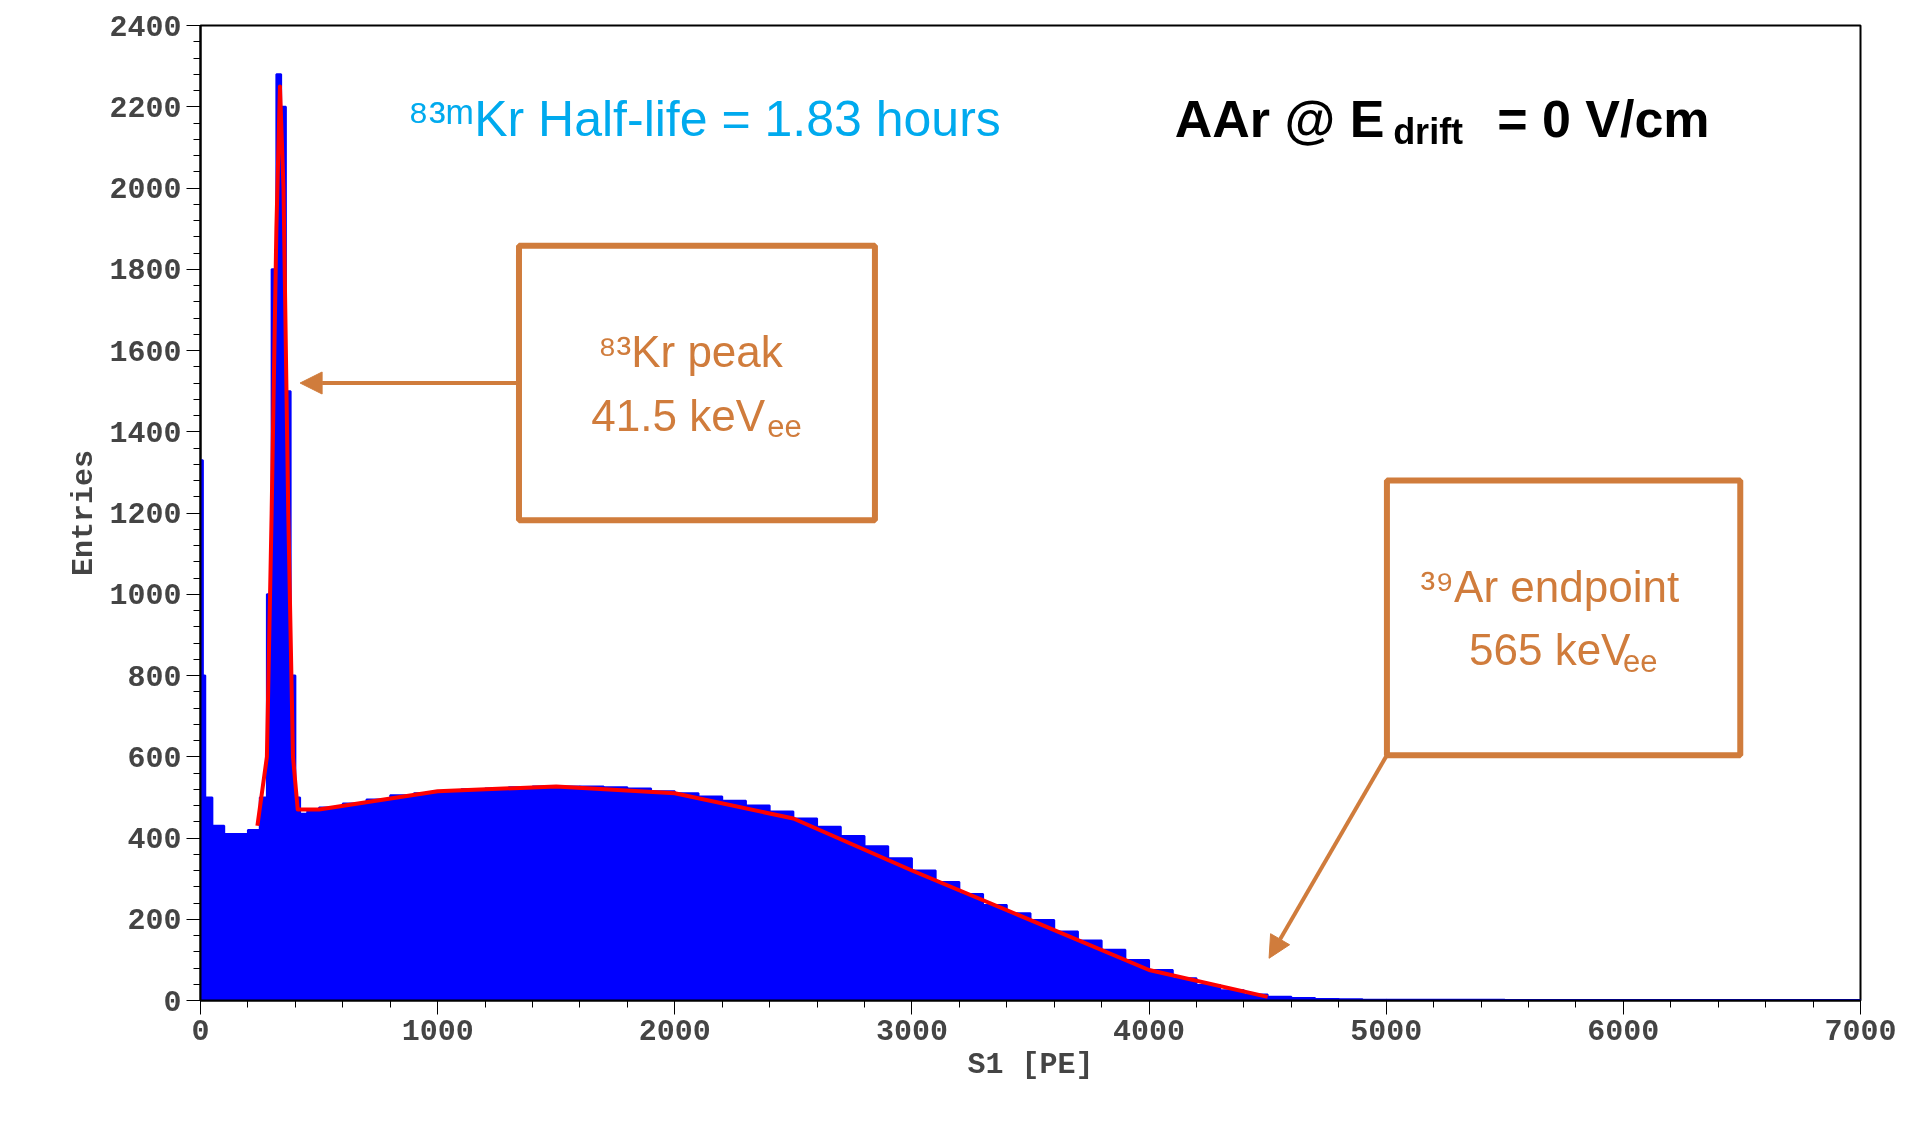 The image size is (1927, 1137). I want to click on y-tick-label: 2000, so click(145, 190).